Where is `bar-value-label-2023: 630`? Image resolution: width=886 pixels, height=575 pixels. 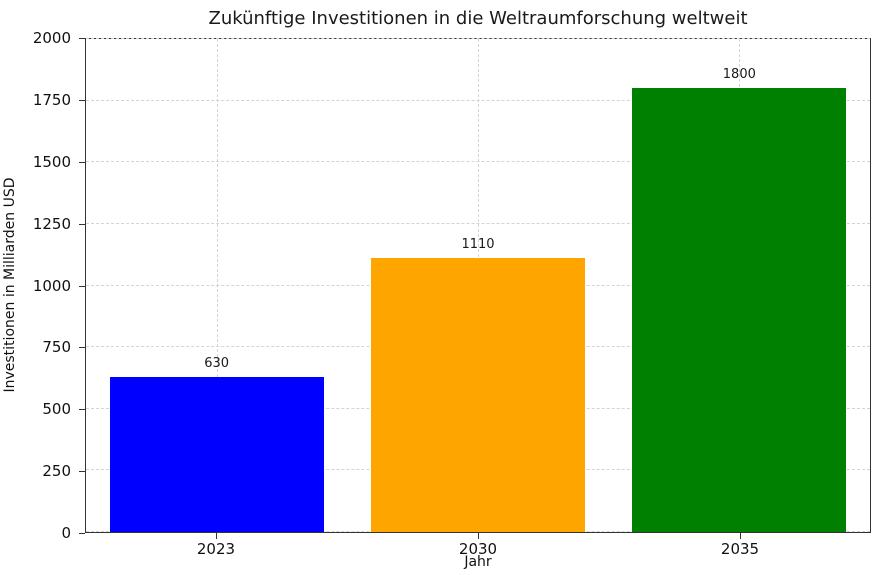 bar-value-label-2023: 630 is located at coordinates (217, 363).